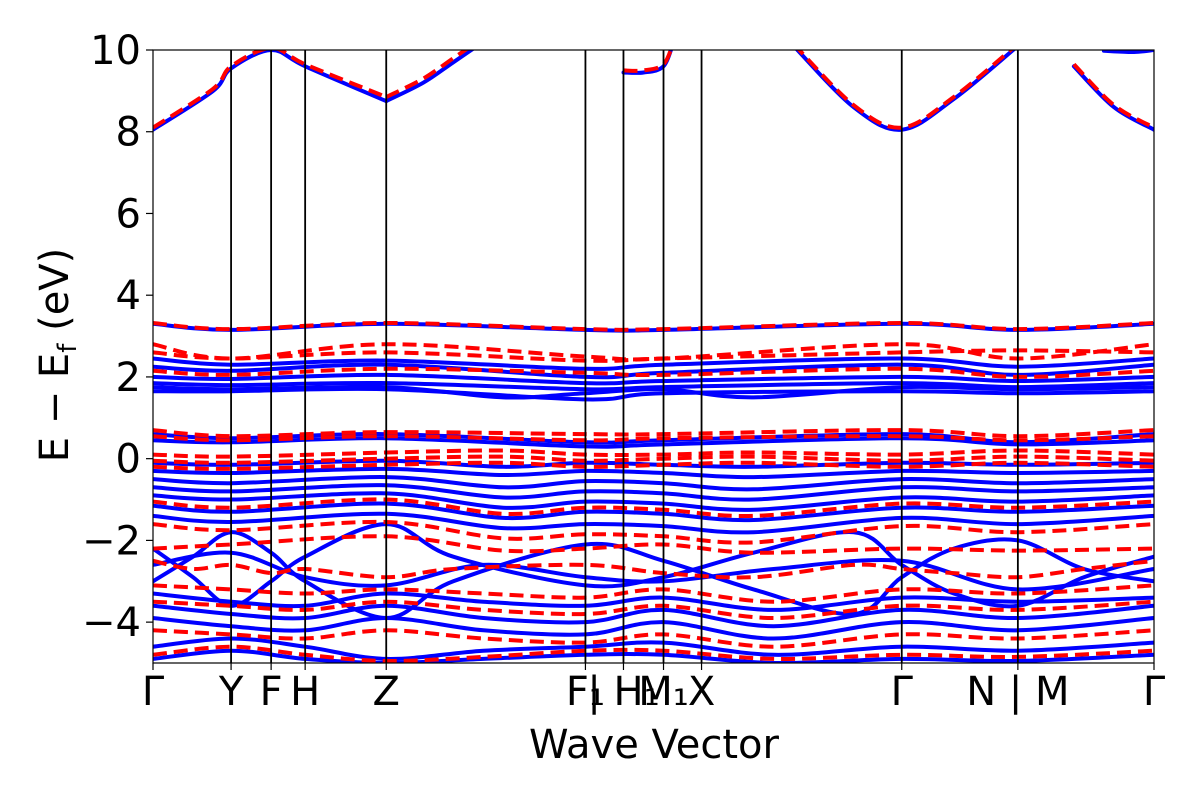 The width and height of the screenshot is (1200, 800). I want to click on x-tick-label-10: N | M, so click(1017, 692).